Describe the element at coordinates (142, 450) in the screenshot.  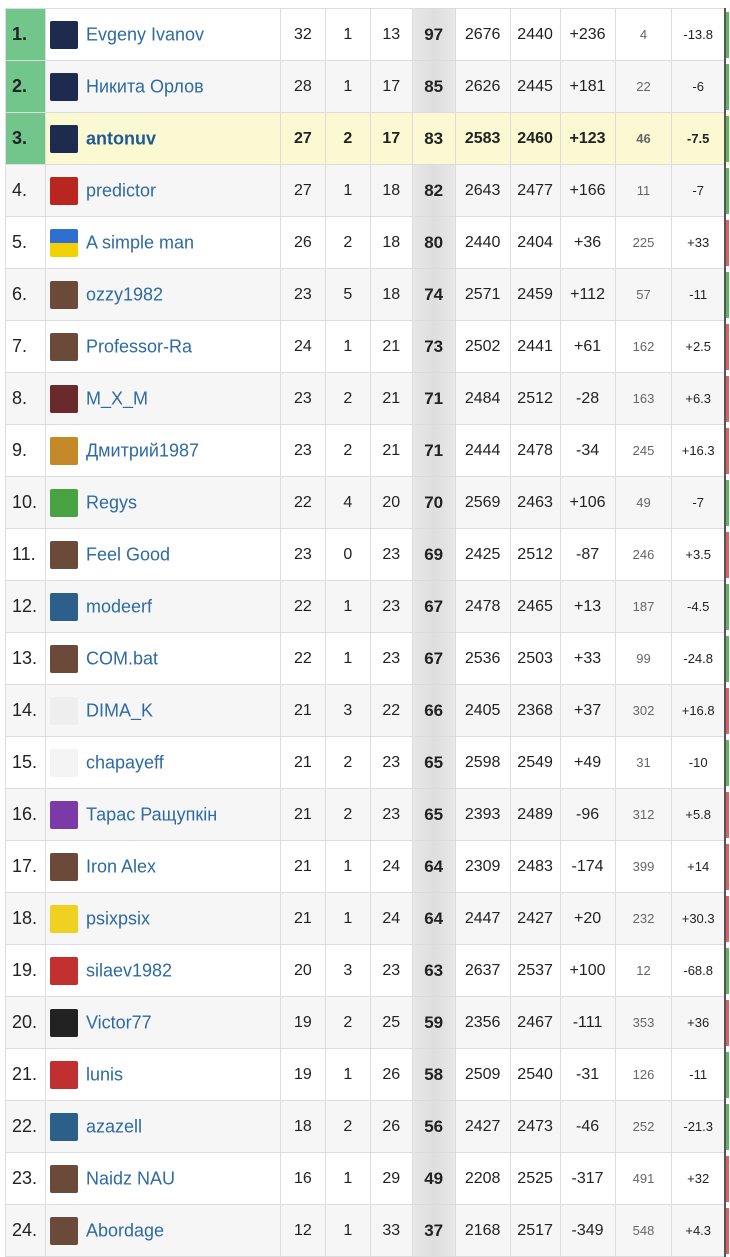
I see `player-name-link: Дмитрий1987` at that location.